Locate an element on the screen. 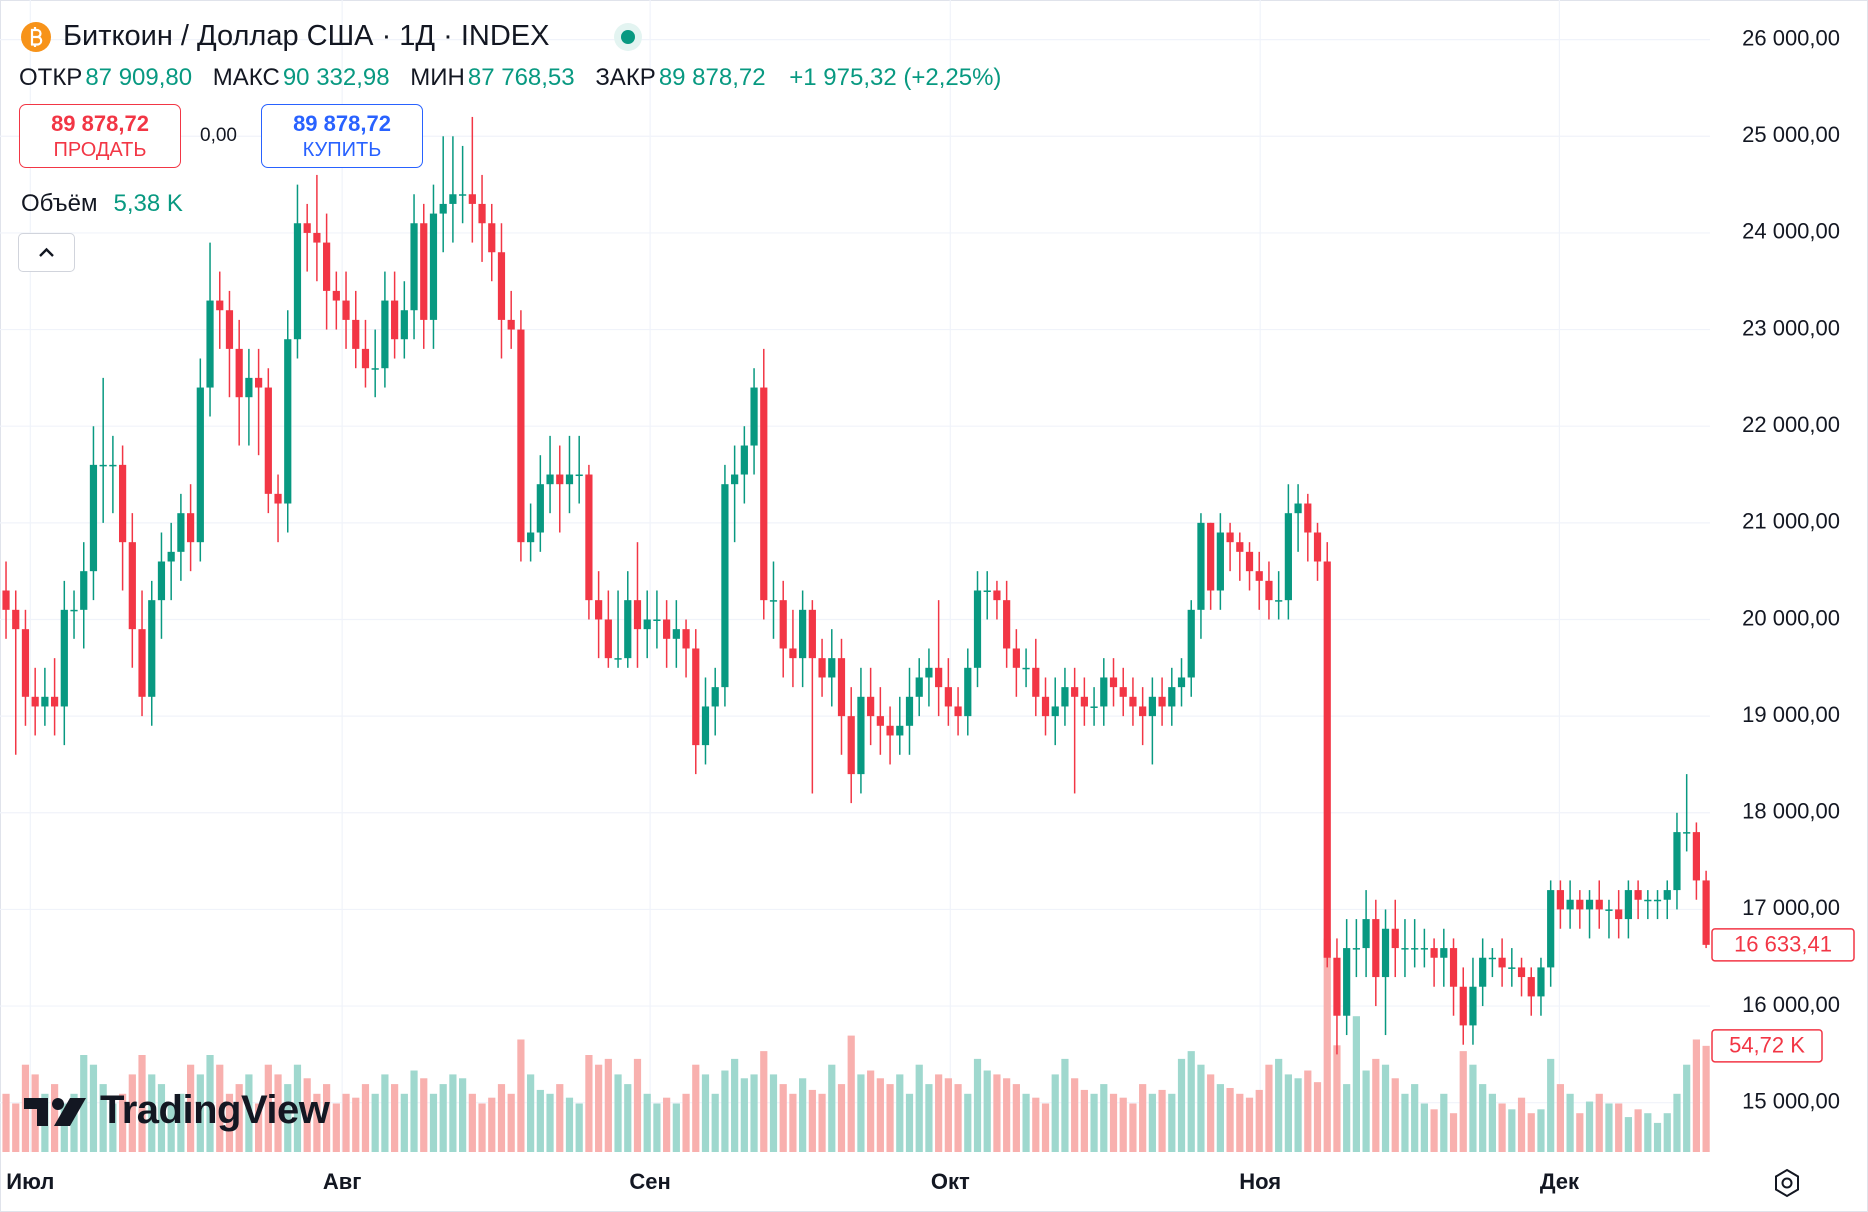 Image resolution: width=1868 pixels, height=1212 pixels. x-tick-label: Дек is located at coordinates (1560, 1181).